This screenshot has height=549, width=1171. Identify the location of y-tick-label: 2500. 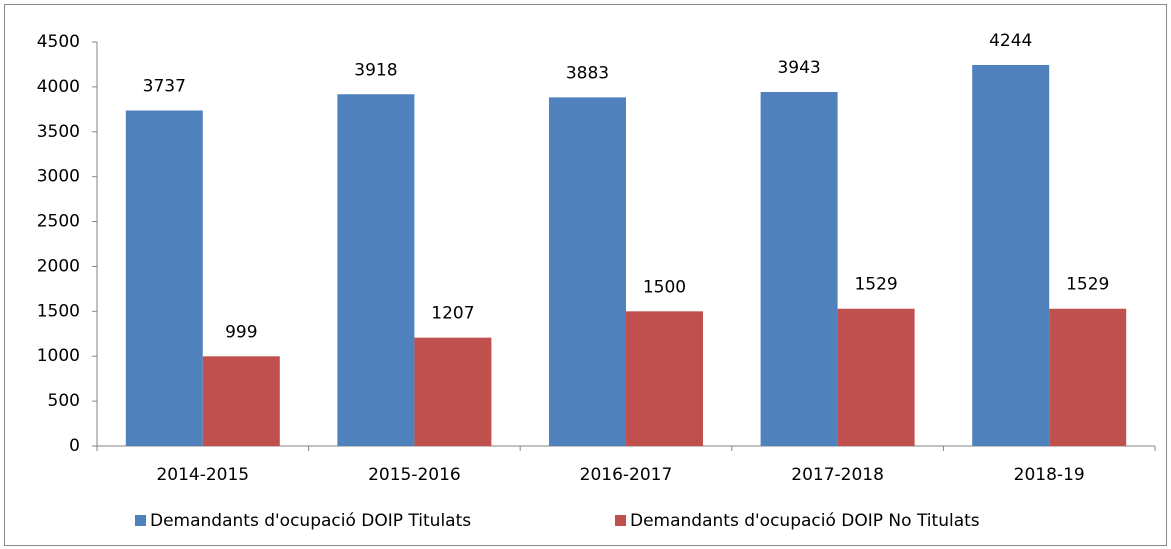
(58, 222).